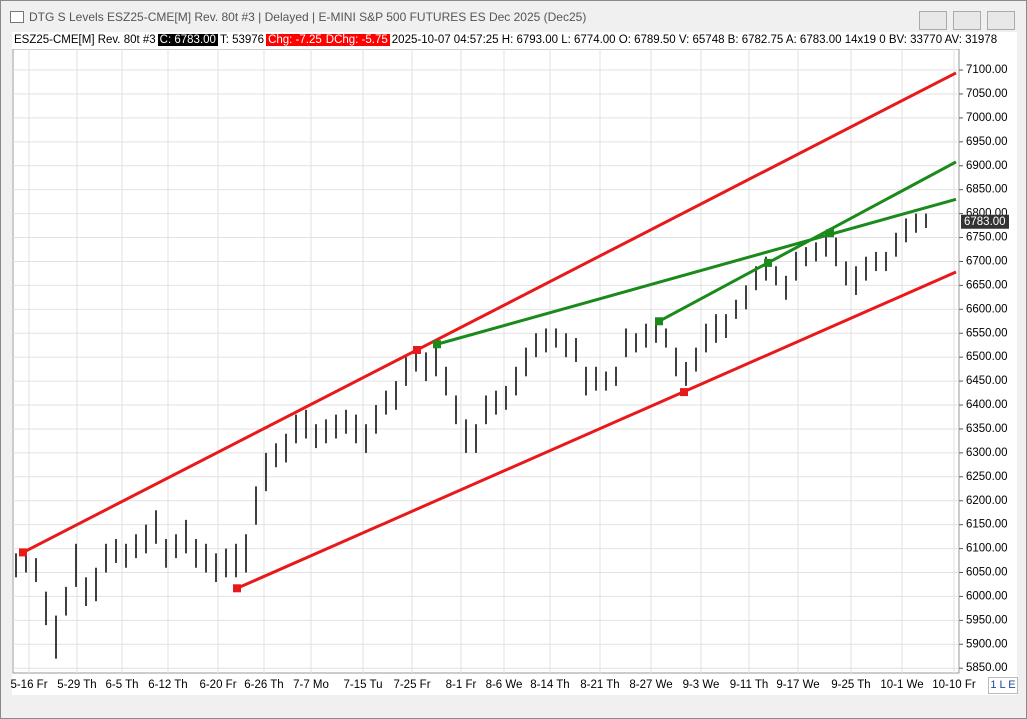  What do you see at coordinates (461, 685) in the screenshot?
I see `x-tick-label: 8-1 Fr` at bounding box center [461, 685].